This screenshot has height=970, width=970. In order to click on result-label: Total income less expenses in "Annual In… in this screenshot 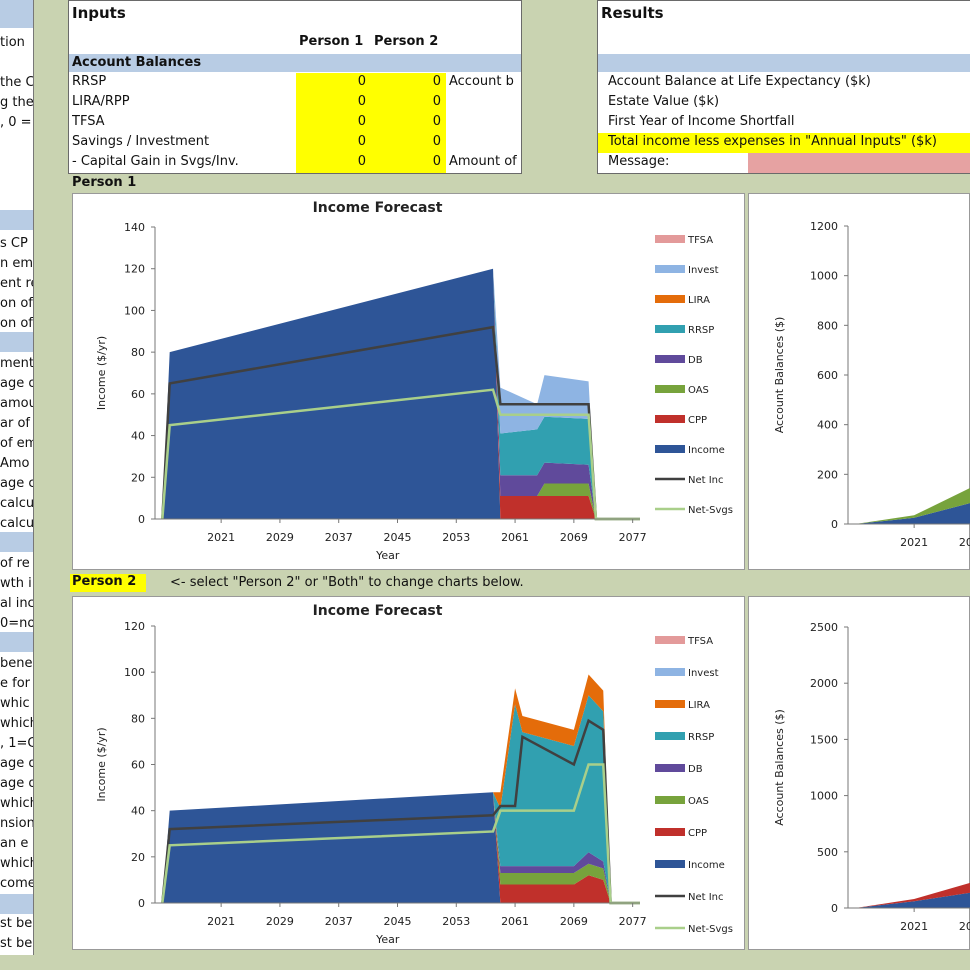, I will do `click(772, 141)`.